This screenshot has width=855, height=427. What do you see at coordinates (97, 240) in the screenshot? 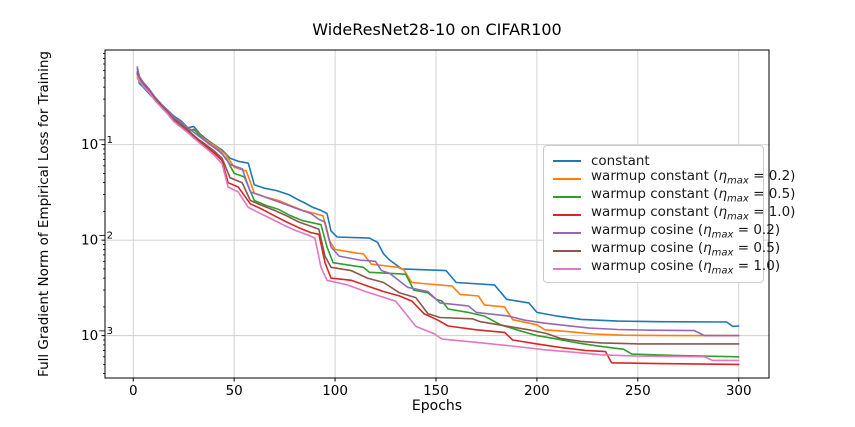
I see `y-tick-label: 10⁻²` at bounding box center [97, 240].